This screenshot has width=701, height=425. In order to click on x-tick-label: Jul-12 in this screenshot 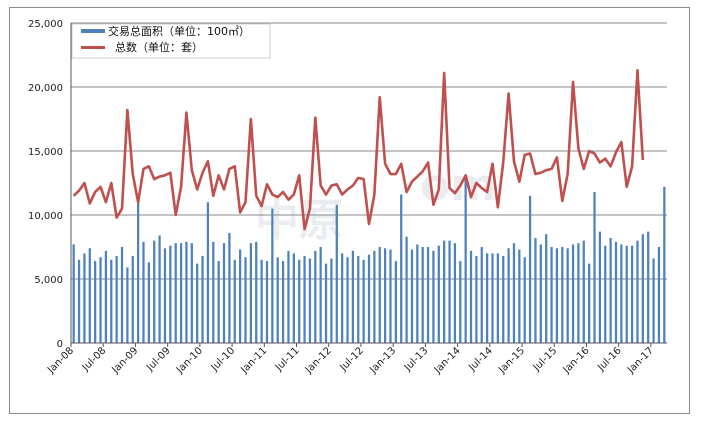, I will do `click(351, 359)`.